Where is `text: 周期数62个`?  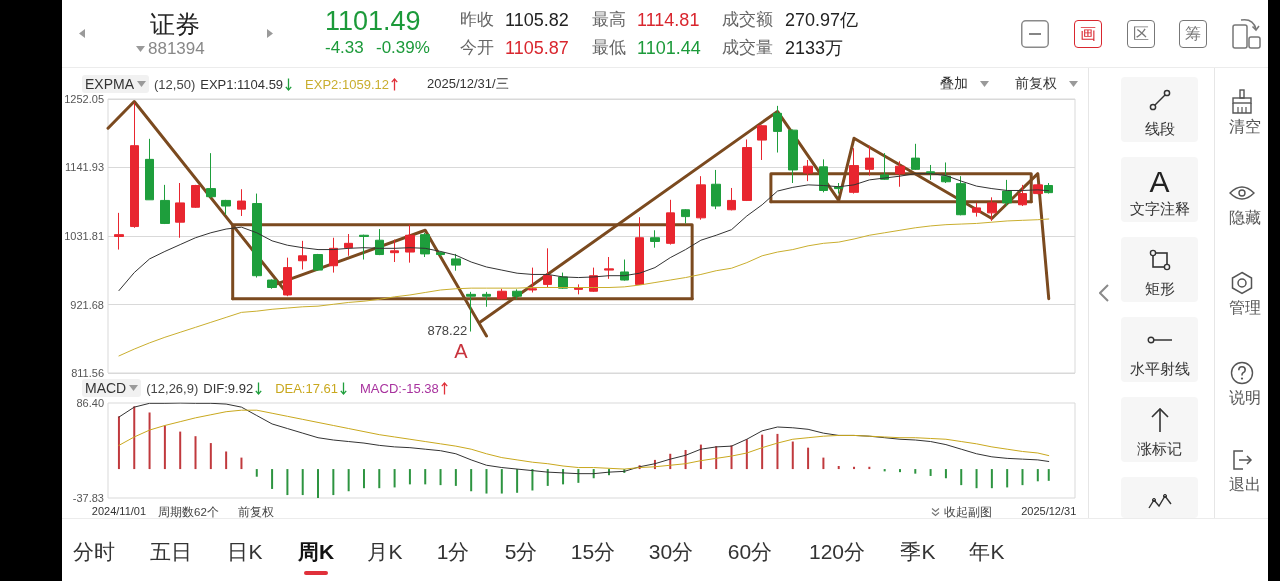 text: 周期数62个 is located at coordinates (188, 512).